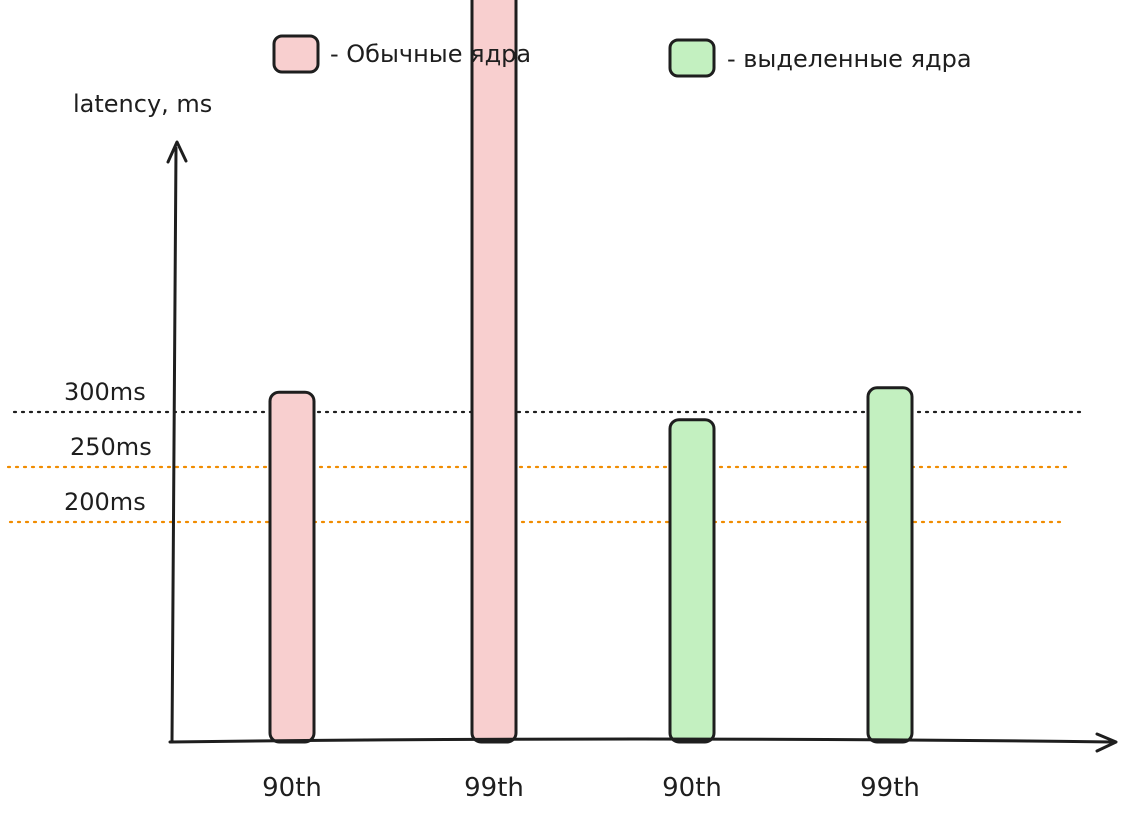 The image size is (1144, 830). What do you see at coordinates (174, 445) in the screenshot?
I see `y-axis` at bounding box center [174, 445].